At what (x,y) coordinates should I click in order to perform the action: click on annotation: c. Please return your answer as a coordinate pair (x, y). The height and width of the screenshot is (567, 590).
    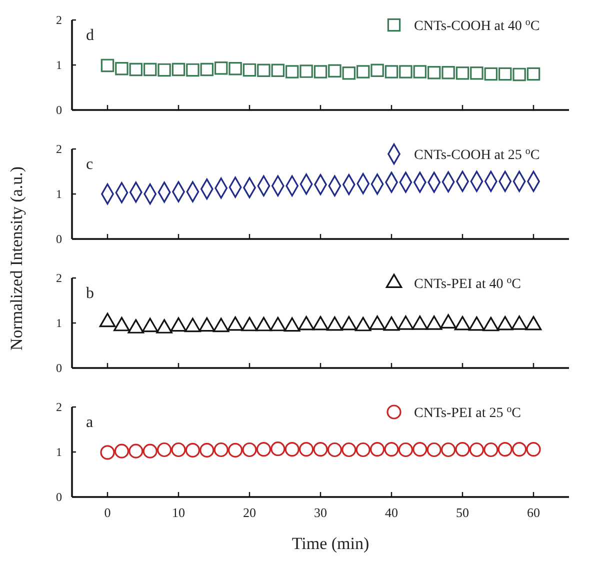
    Looking at the image, I should click on (90, 164).